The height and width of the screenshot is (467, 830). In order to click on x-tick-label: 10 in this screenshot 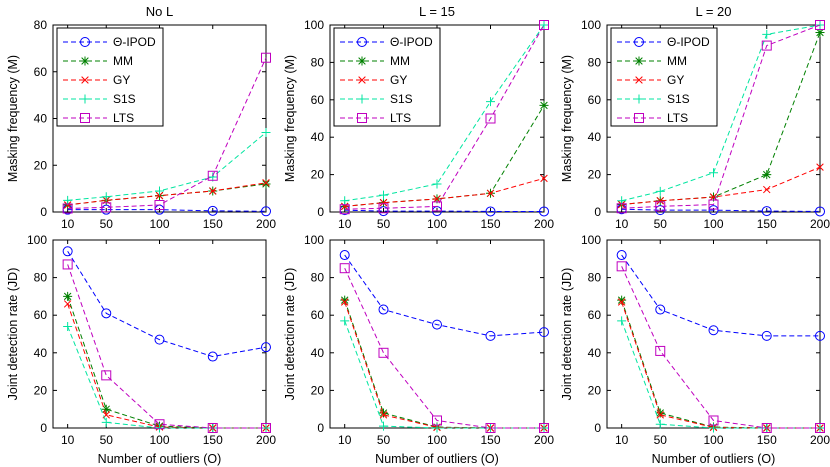, I will do `click(345, 224)`.